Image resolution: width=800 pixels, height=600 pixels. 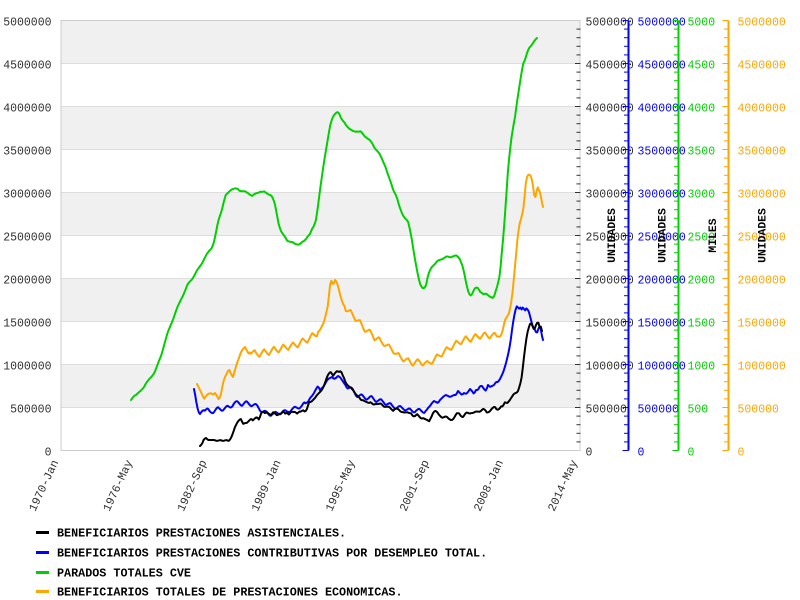 I want to click on svg-text: 2500, so click(x=702, y=237).